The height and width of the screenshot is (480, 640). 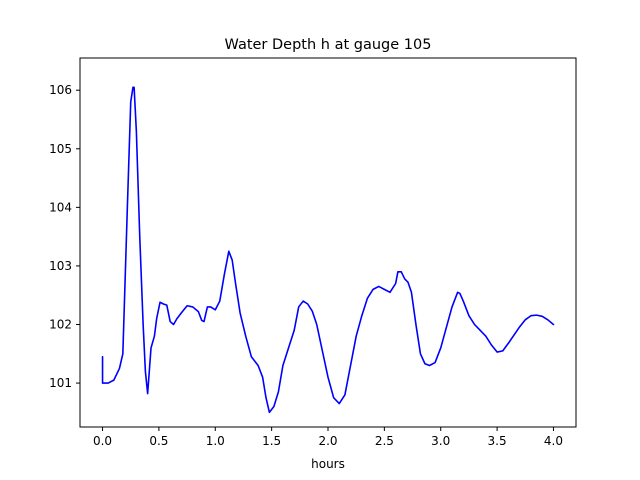 What do you see at coordinates (60, 149) in the screenshot?
I see `y-tick-label-4: 105` at bounding box center [60, 149].